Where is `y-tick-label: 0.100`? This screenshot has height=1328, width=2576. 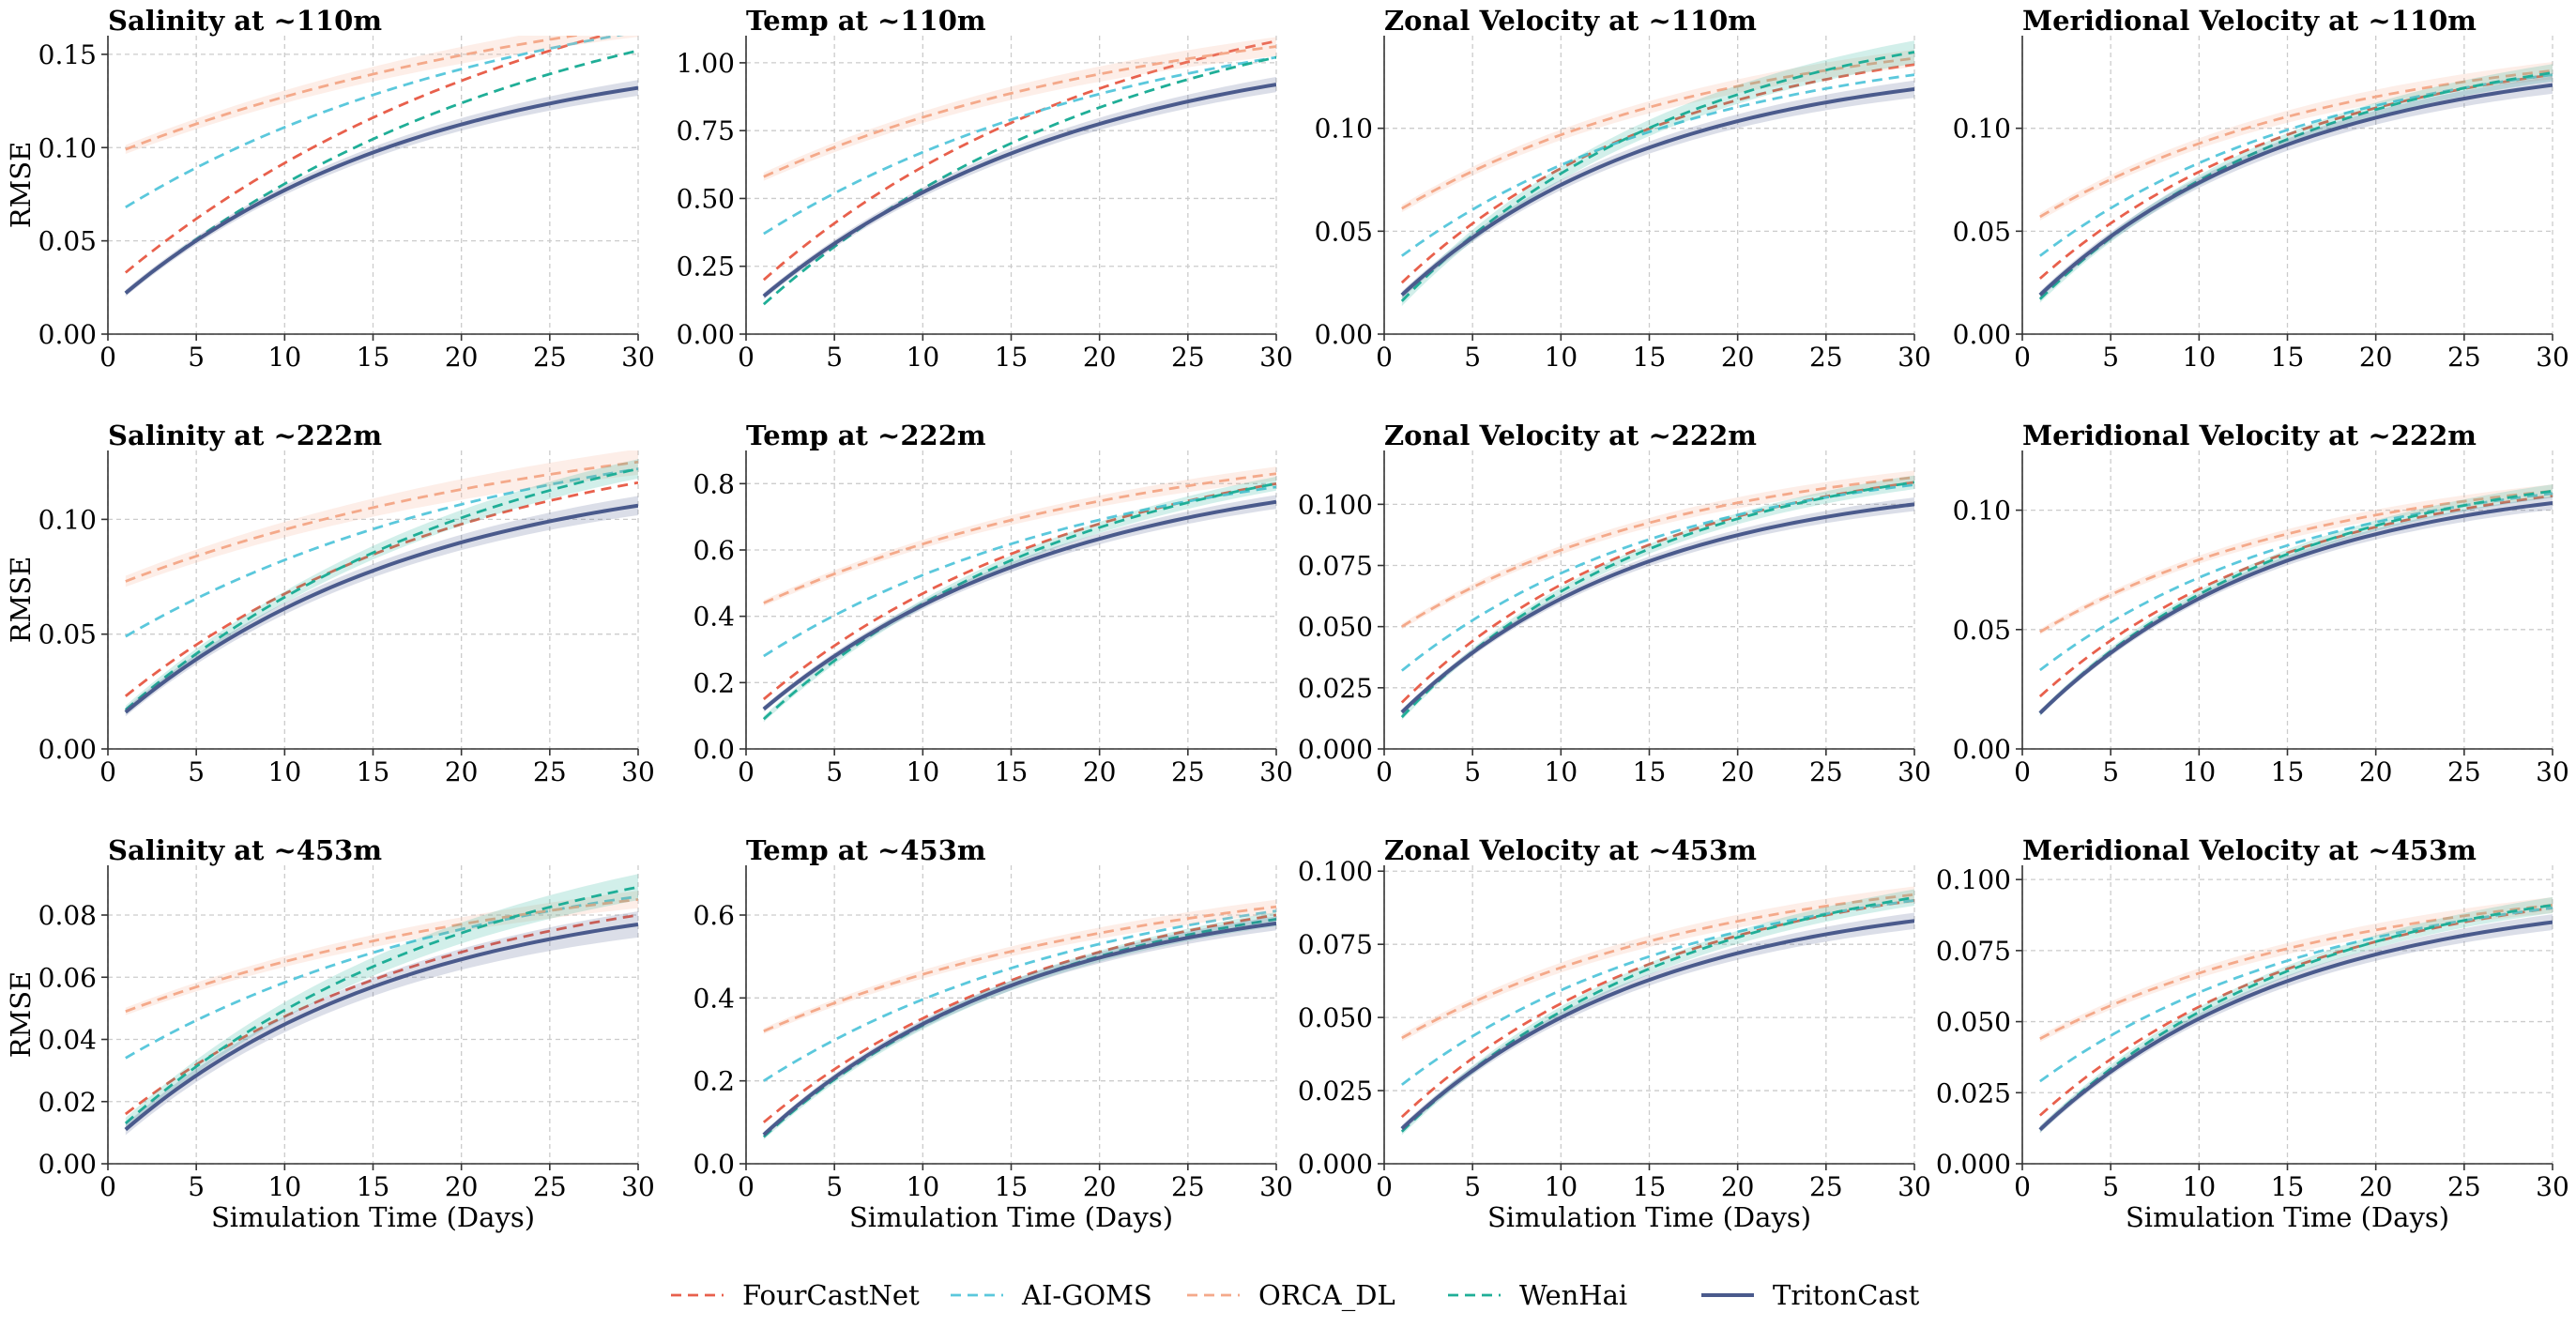 y-tick-label: 0.100 is located at coordinates (1335, 871).